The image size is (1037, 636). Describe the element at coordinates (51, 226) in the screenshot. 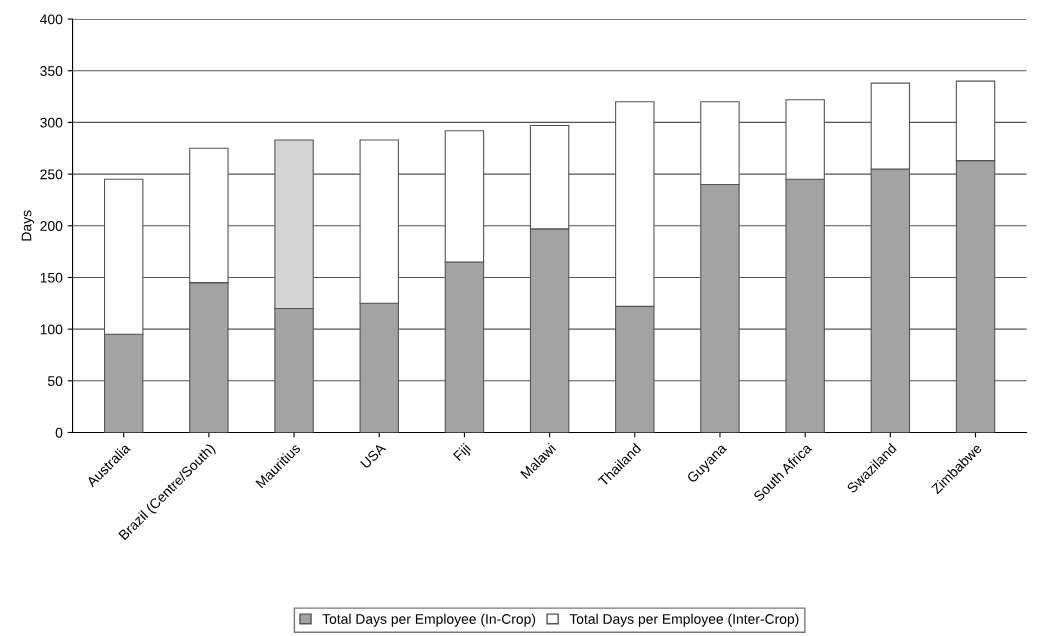

I see `y-tick-label: 200` at that location.